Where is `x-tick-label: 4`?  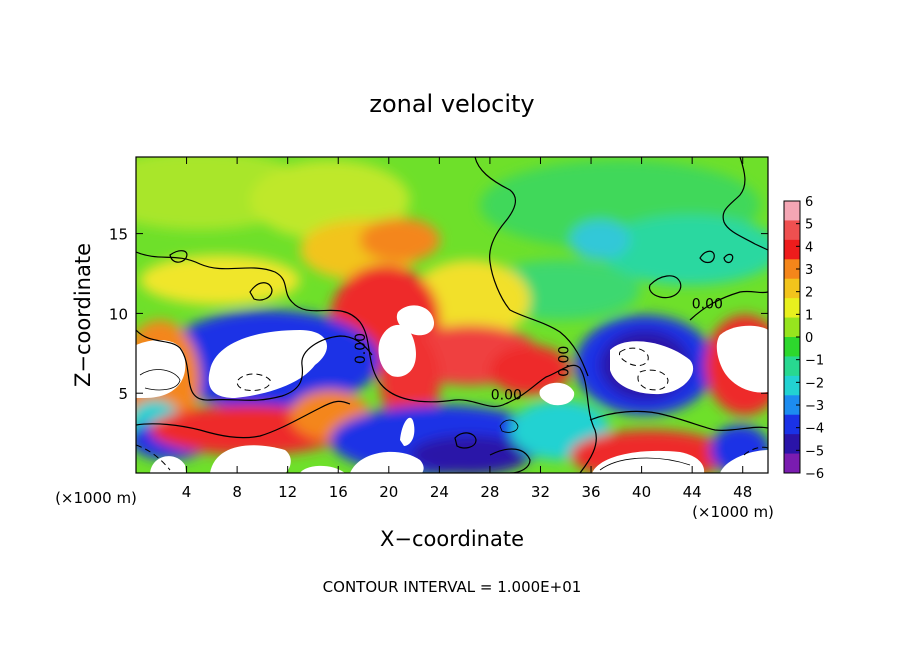 x-tick-label: 4 is located at coordinates (187, 492).